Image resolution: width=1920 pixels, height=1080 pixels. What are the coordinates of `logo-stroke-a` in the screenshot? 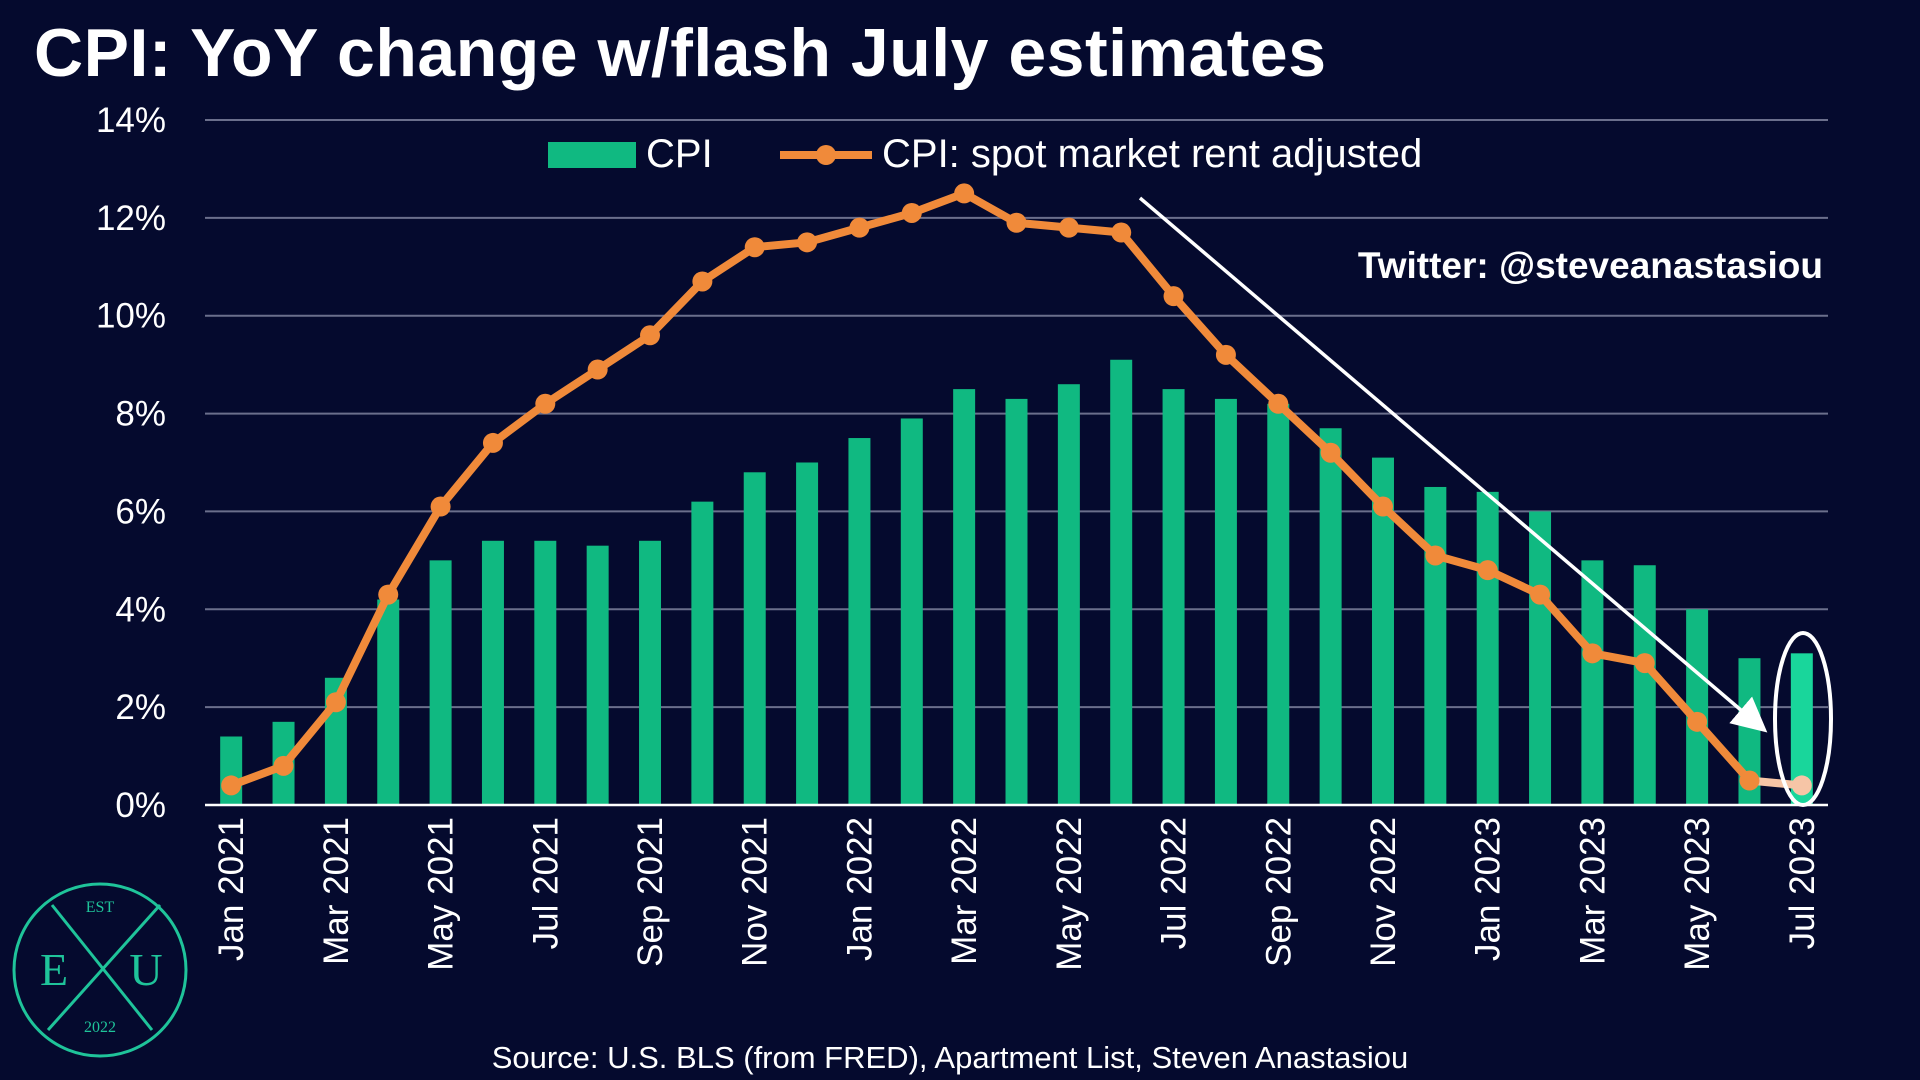 It's located at (104, 967).